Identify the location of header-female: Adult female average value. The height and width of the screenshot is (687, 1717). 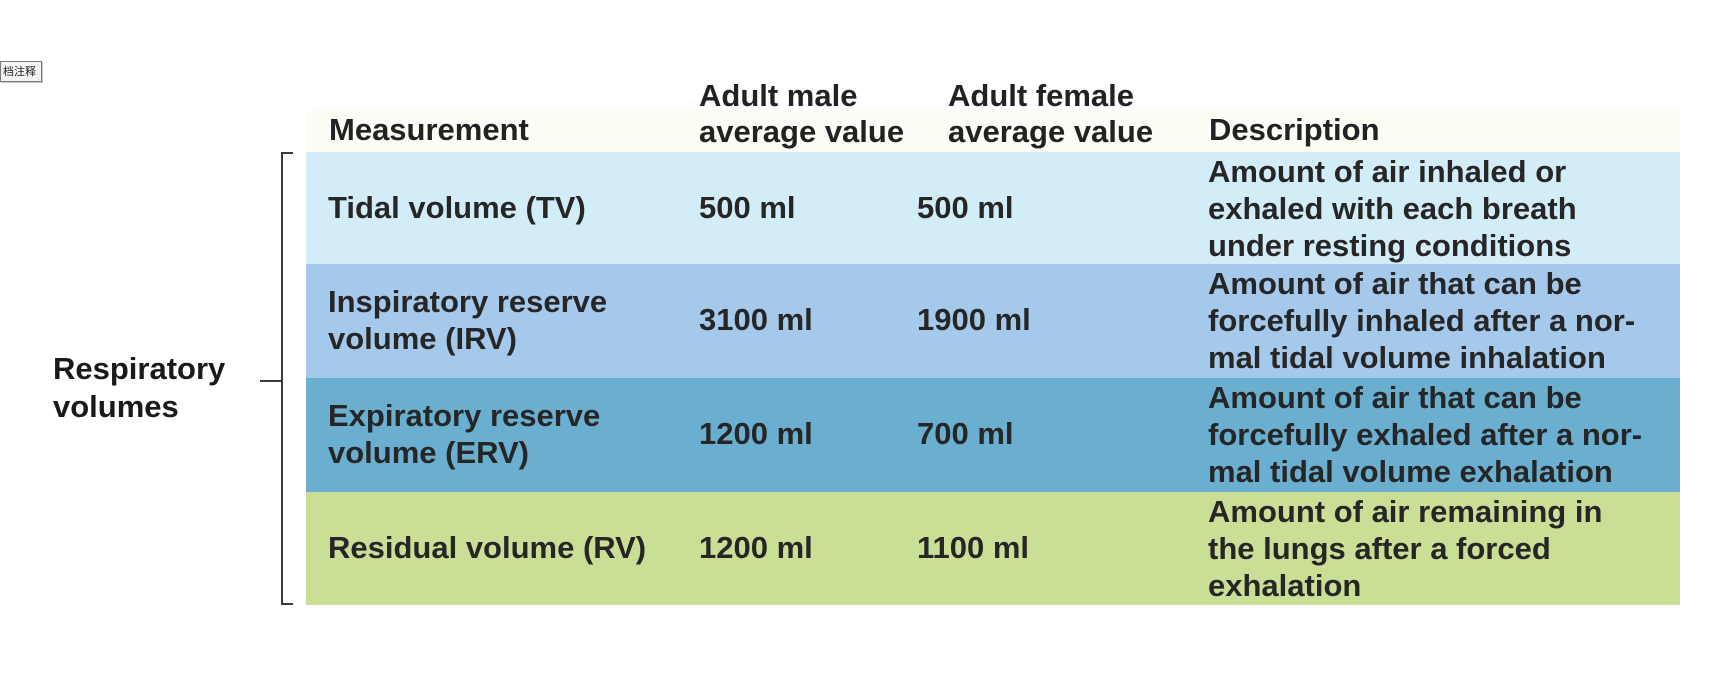
(1050, 114).